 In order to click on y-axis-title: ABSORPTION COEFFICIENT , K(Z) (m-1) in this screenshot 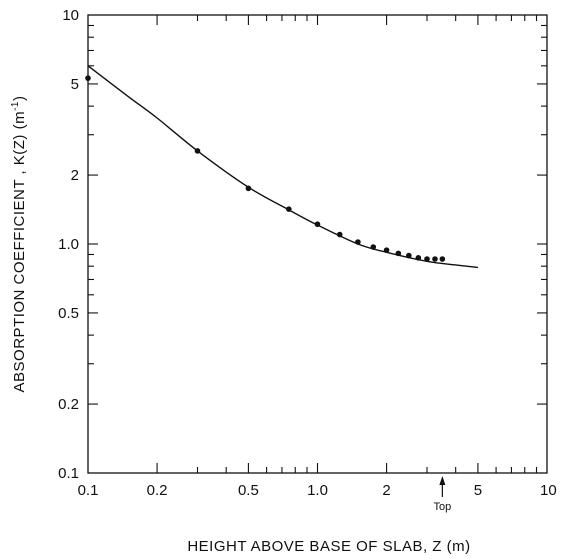, I will do `click(19, 244)`.